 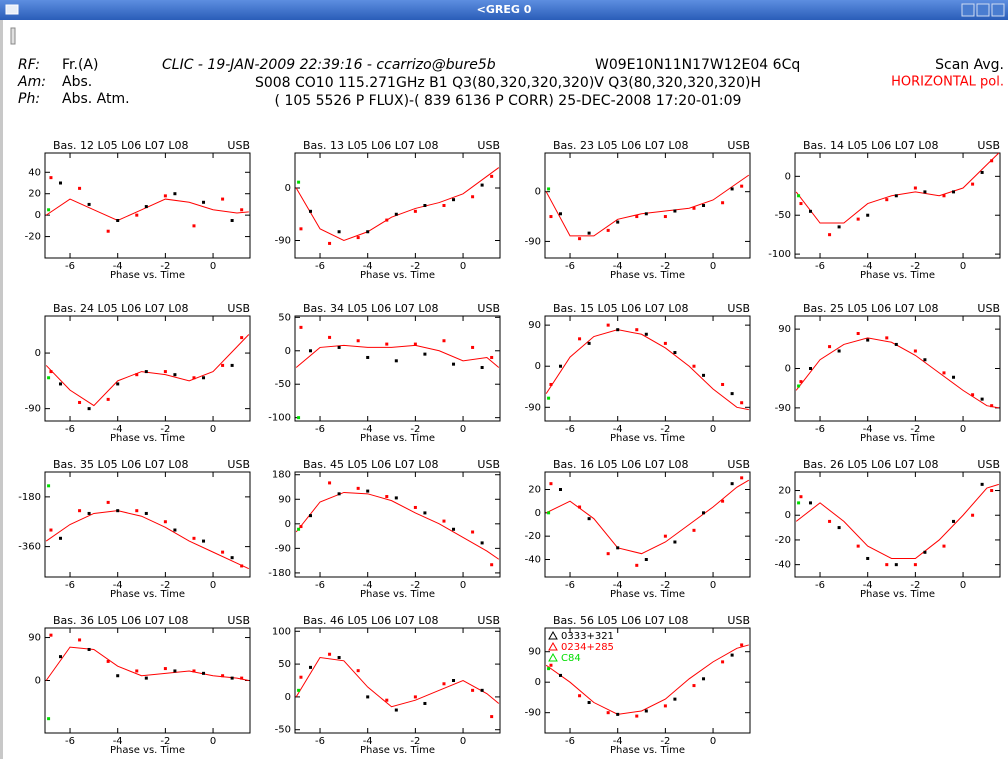 I want to click on y-tick-label: -360, so click(x=29, y=547).